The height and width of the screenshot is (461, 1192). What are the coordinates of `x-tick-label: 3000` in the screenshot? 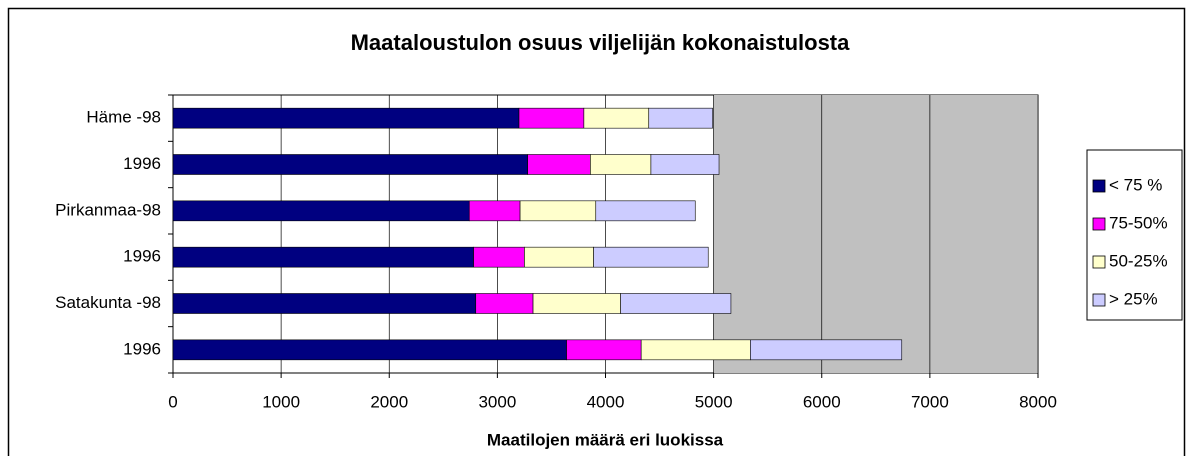 It's located at (497, 401).